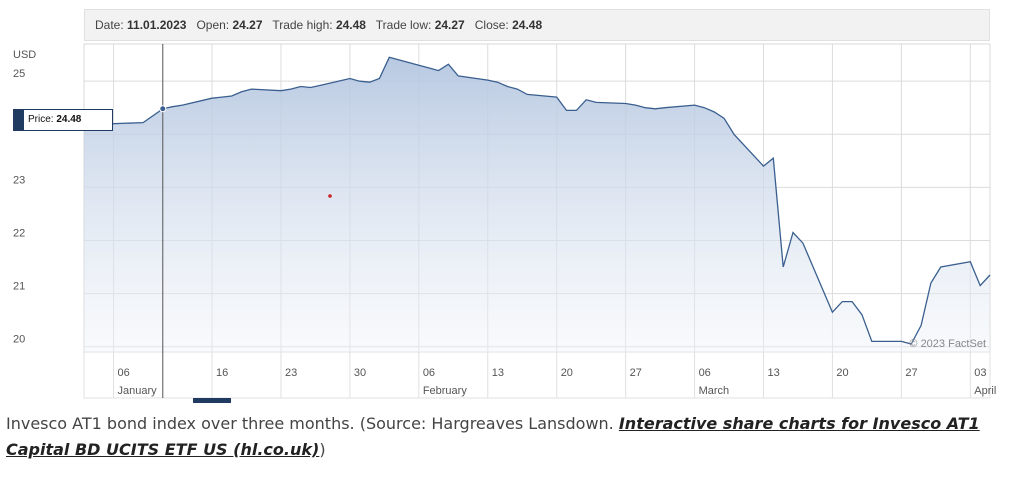 This screenshot has width=1028, height=481. I want to click on date-value: 11.01.2023, so click(157, 25).